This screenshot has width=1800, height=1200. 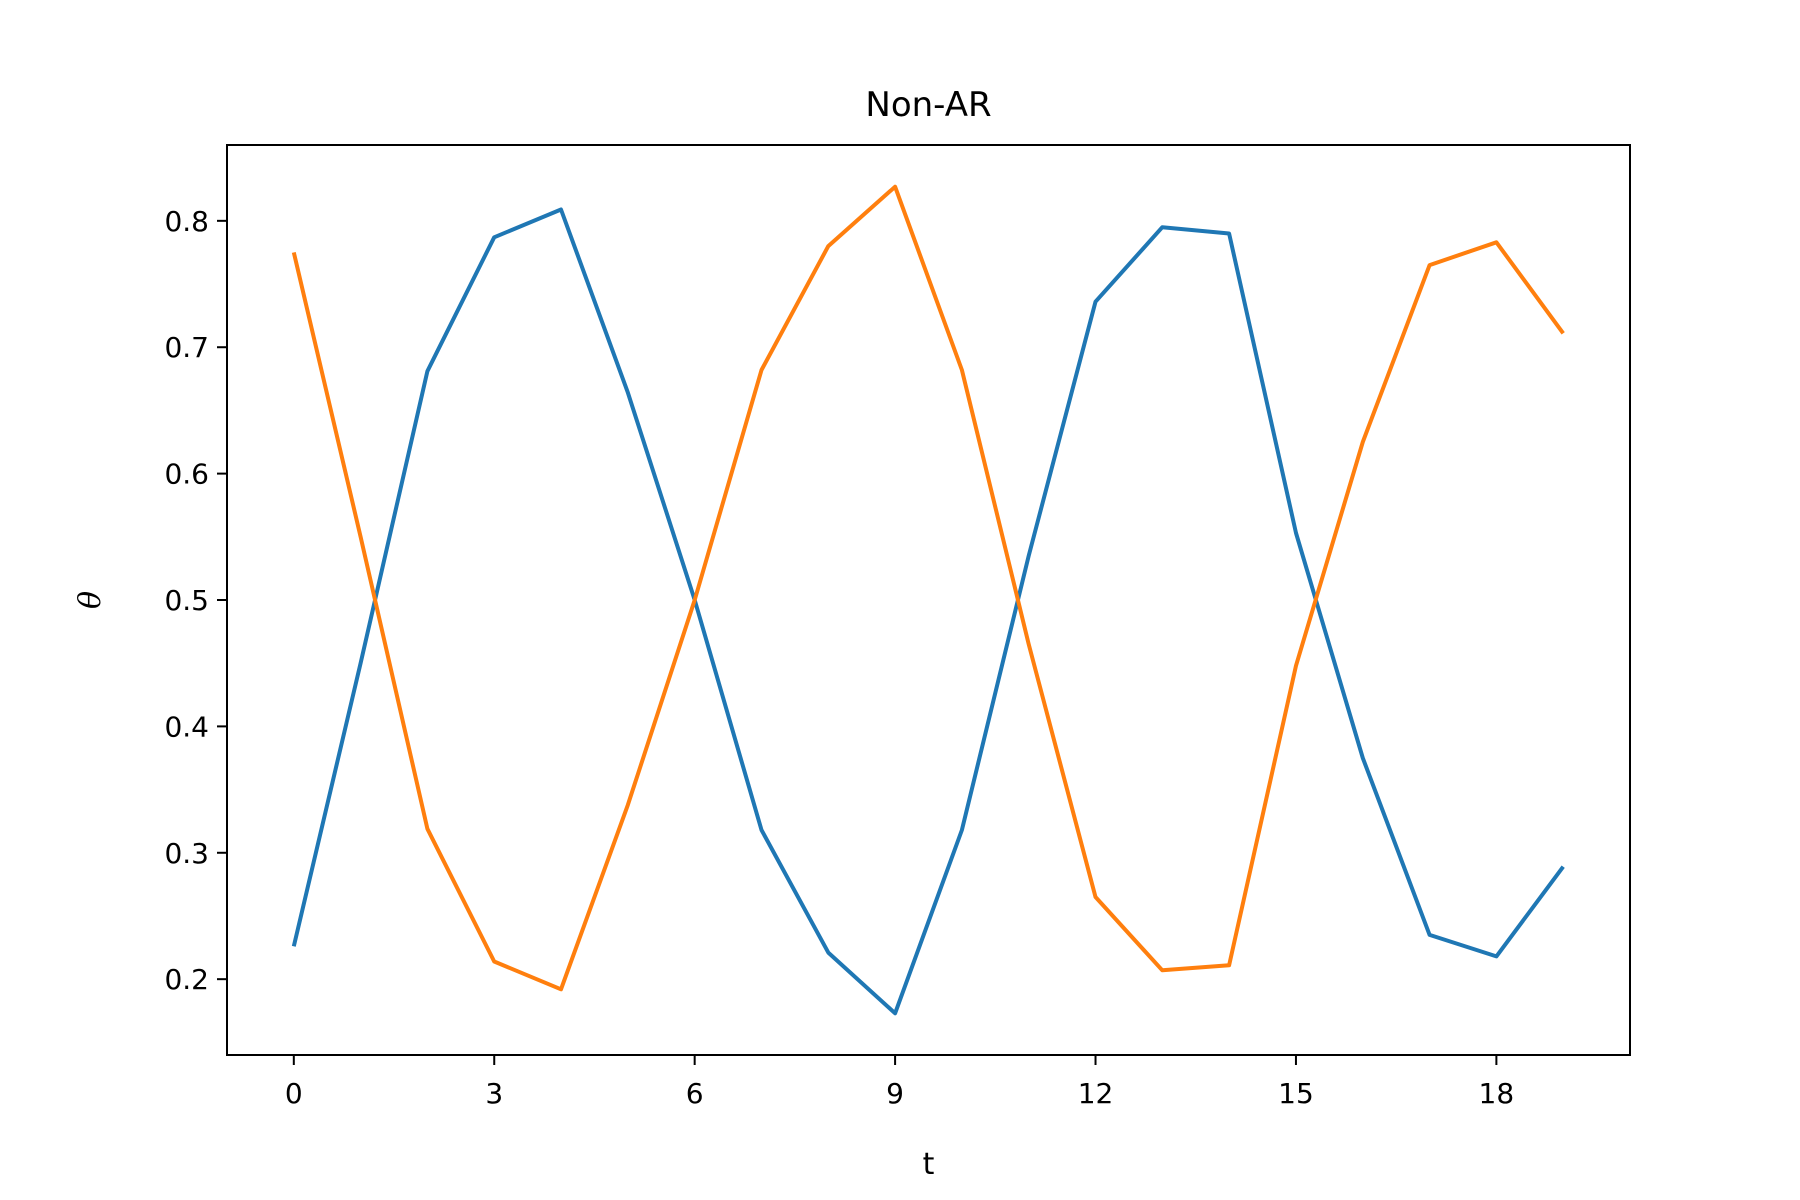 What do you see at coordinates (1096, 1093) in the screenshot?
I see `x-tick-label: 12` at bounding box center [1096, 1093].